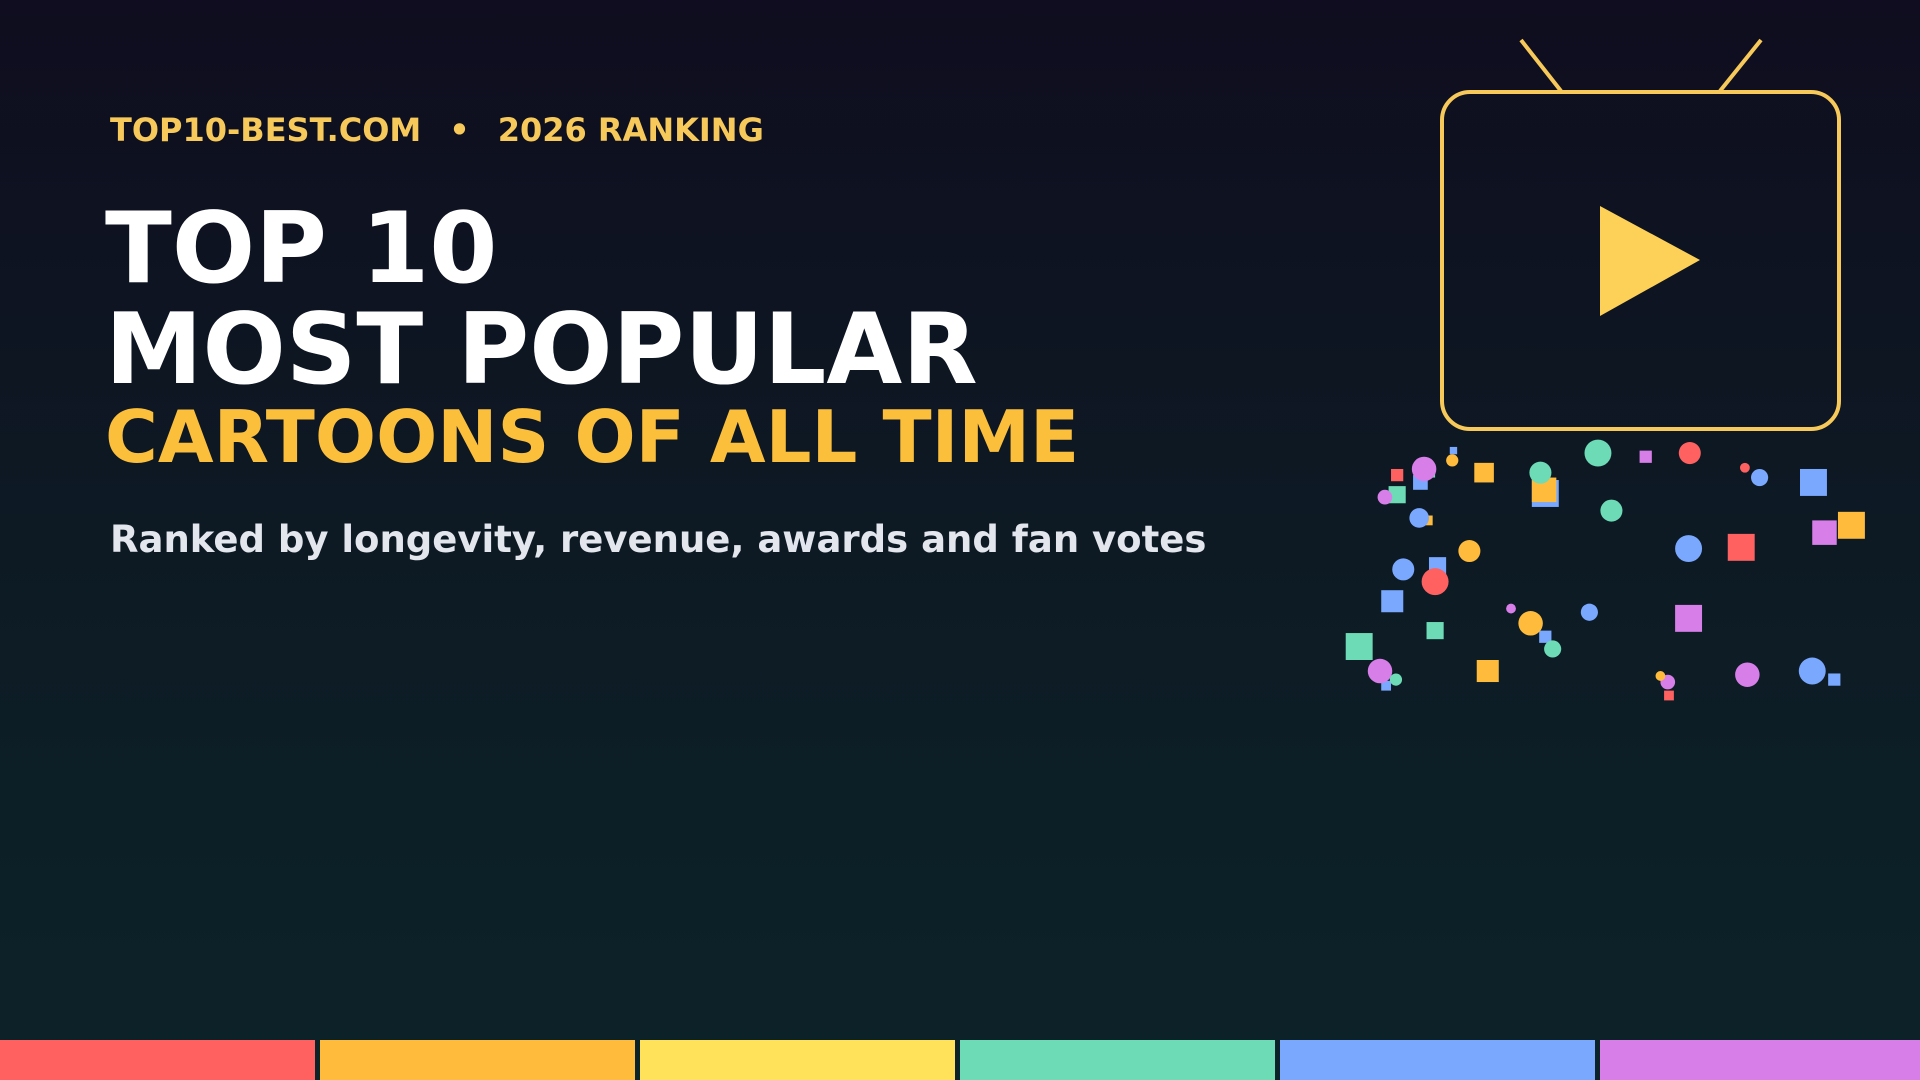 This screenshot has height=1080, width=1920. What do you see at coordinates (265, 130) in the screenshot?
I see `site-name: TOP10-BEST.COM` at bounding box center [265, 130].